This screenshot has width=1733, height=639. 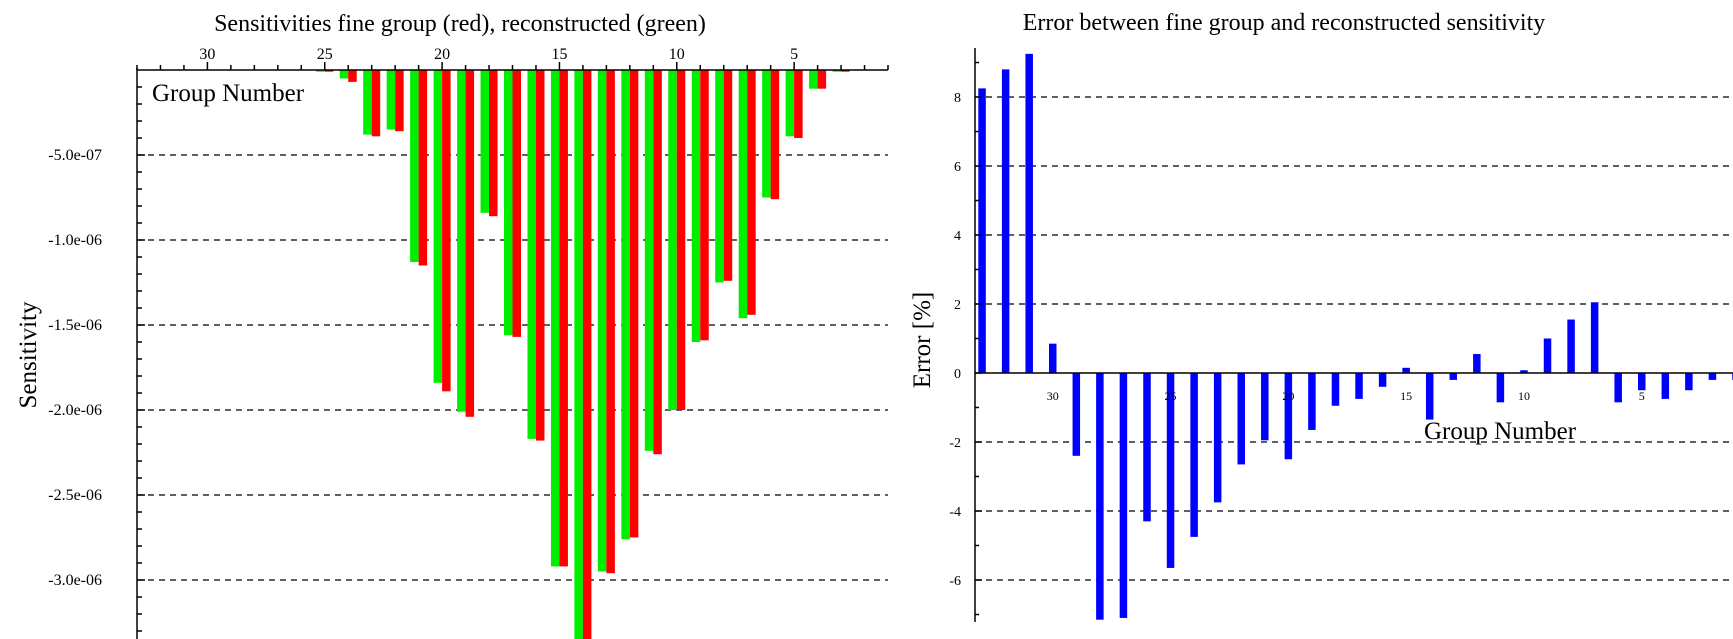 I want to click on sensitivity-x-tick-label: 30, so click(x=207, y=54).